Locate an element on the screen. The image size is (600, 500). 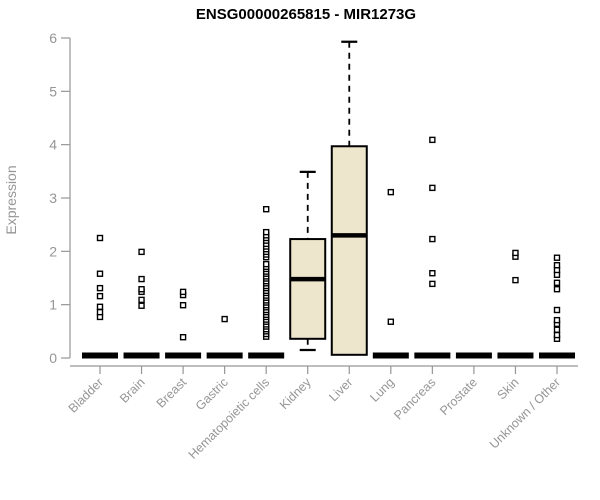
x-category-label: Bladder is located at coordinates (86, 395).